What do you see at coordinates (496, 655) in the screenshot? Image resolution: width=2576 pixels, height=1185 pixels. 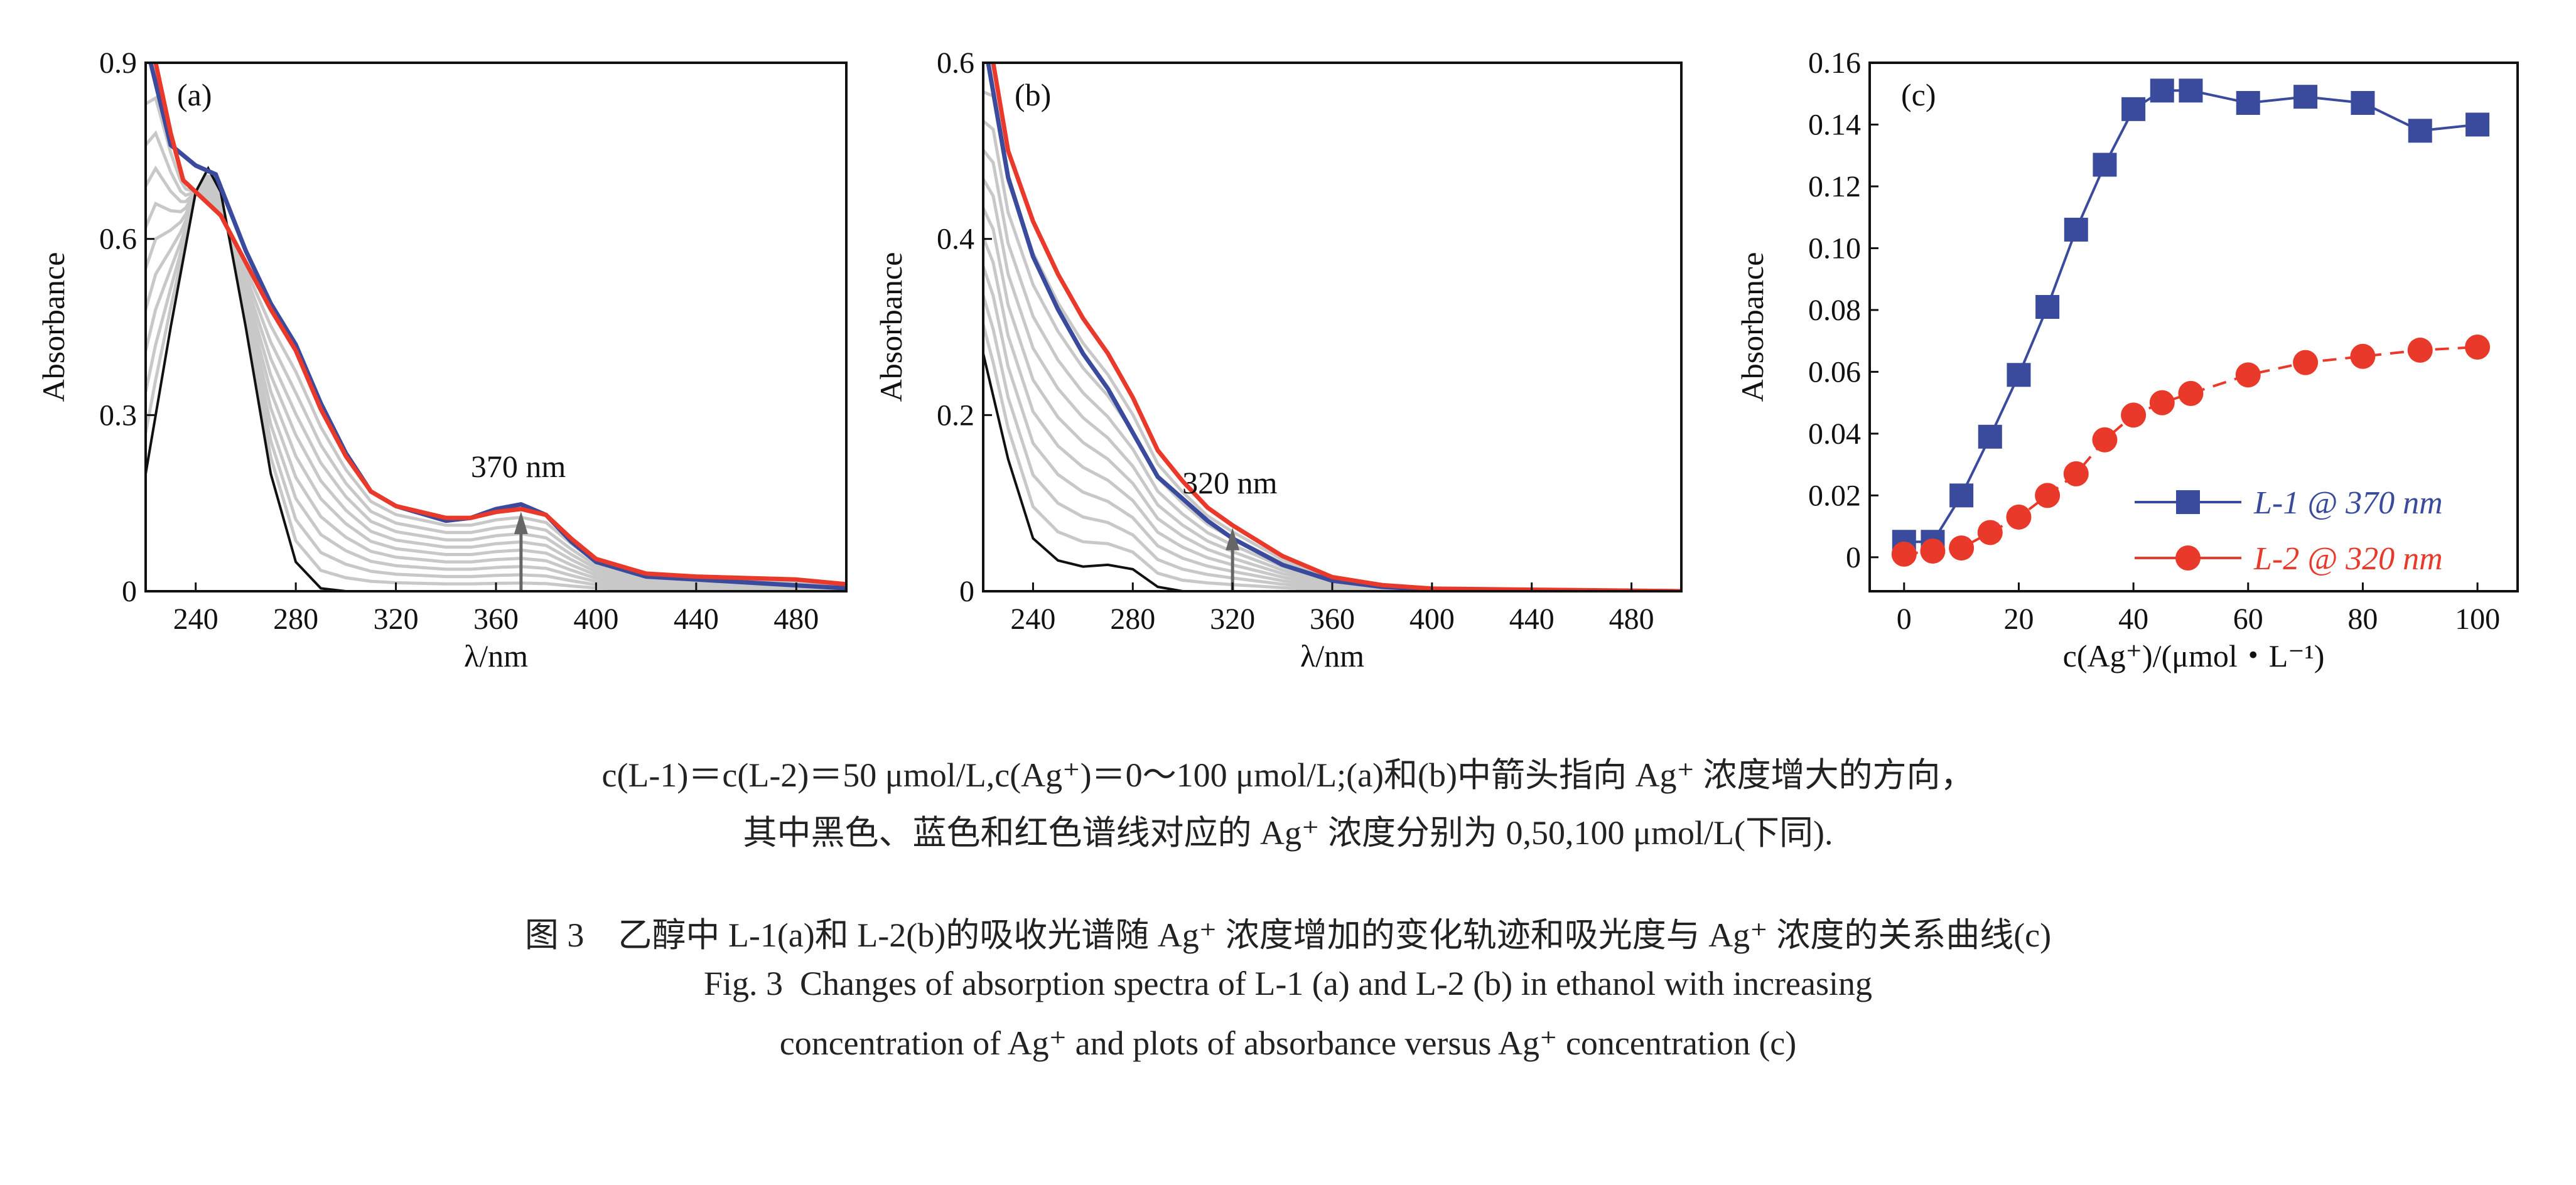 I see `x-axis-label: λ/nm` at bounding box center [496, 655].